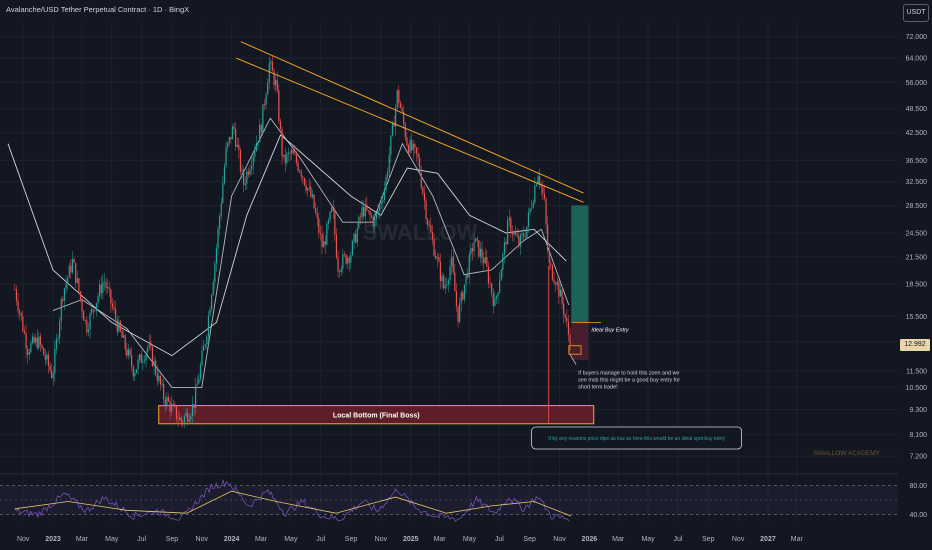 This screenshot has height=550, width=932. Describe the element at coordinates (409, 130) in the screenshot. I see `trendline-lower` at that location.